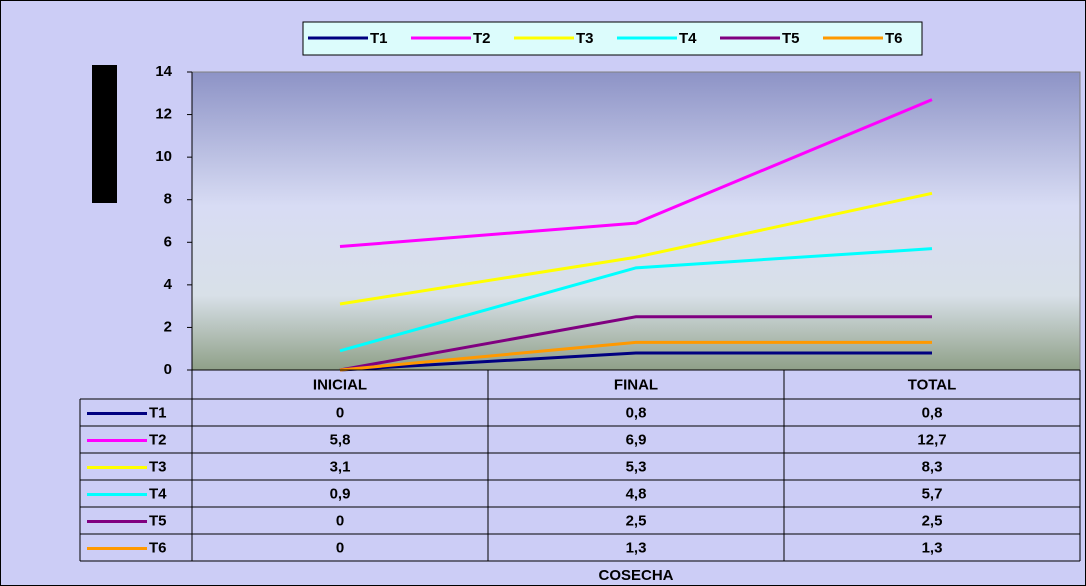 This screenshot has height=586, width=1086. What do you see at coordinates (168, 199) in the screenshot?
I see `y-tick-label: 8` at bounding box center [168, 199].